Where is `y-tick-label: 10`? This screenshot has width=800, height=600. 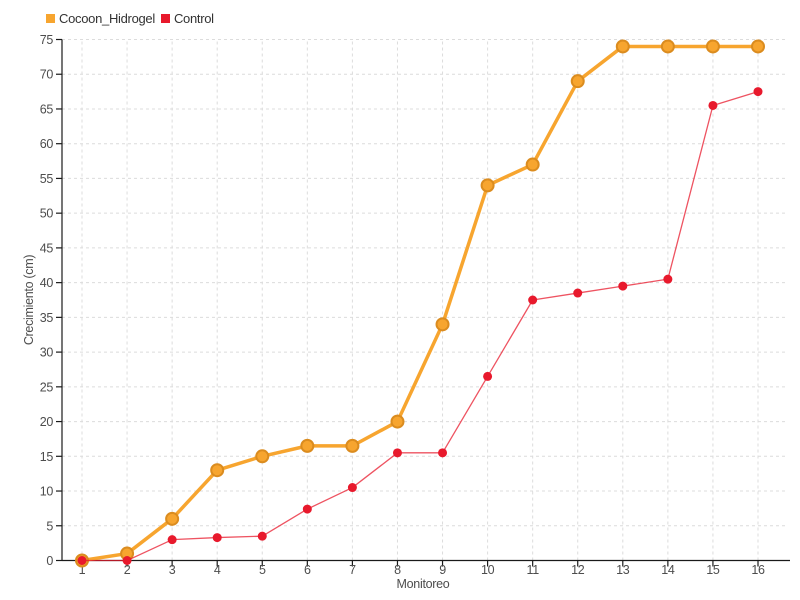
y-tick-label: 10 is located at coordinates (47, 492).